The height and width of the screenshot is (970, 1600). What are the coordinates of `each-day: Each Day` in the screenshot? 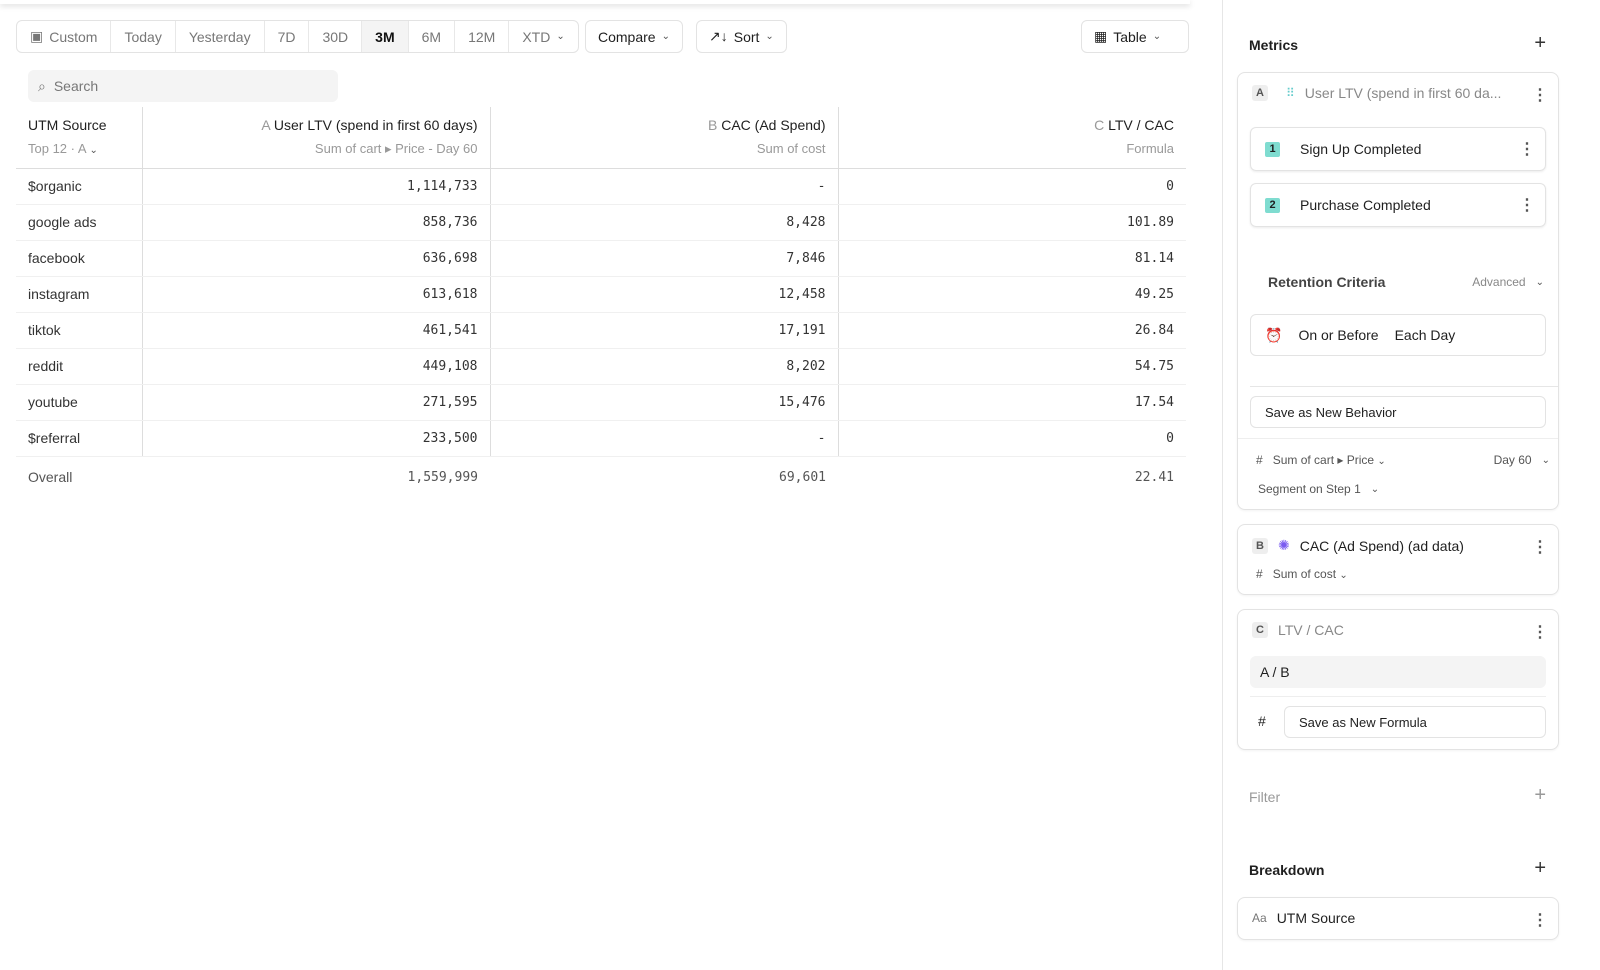 It's located at (1425, 335).